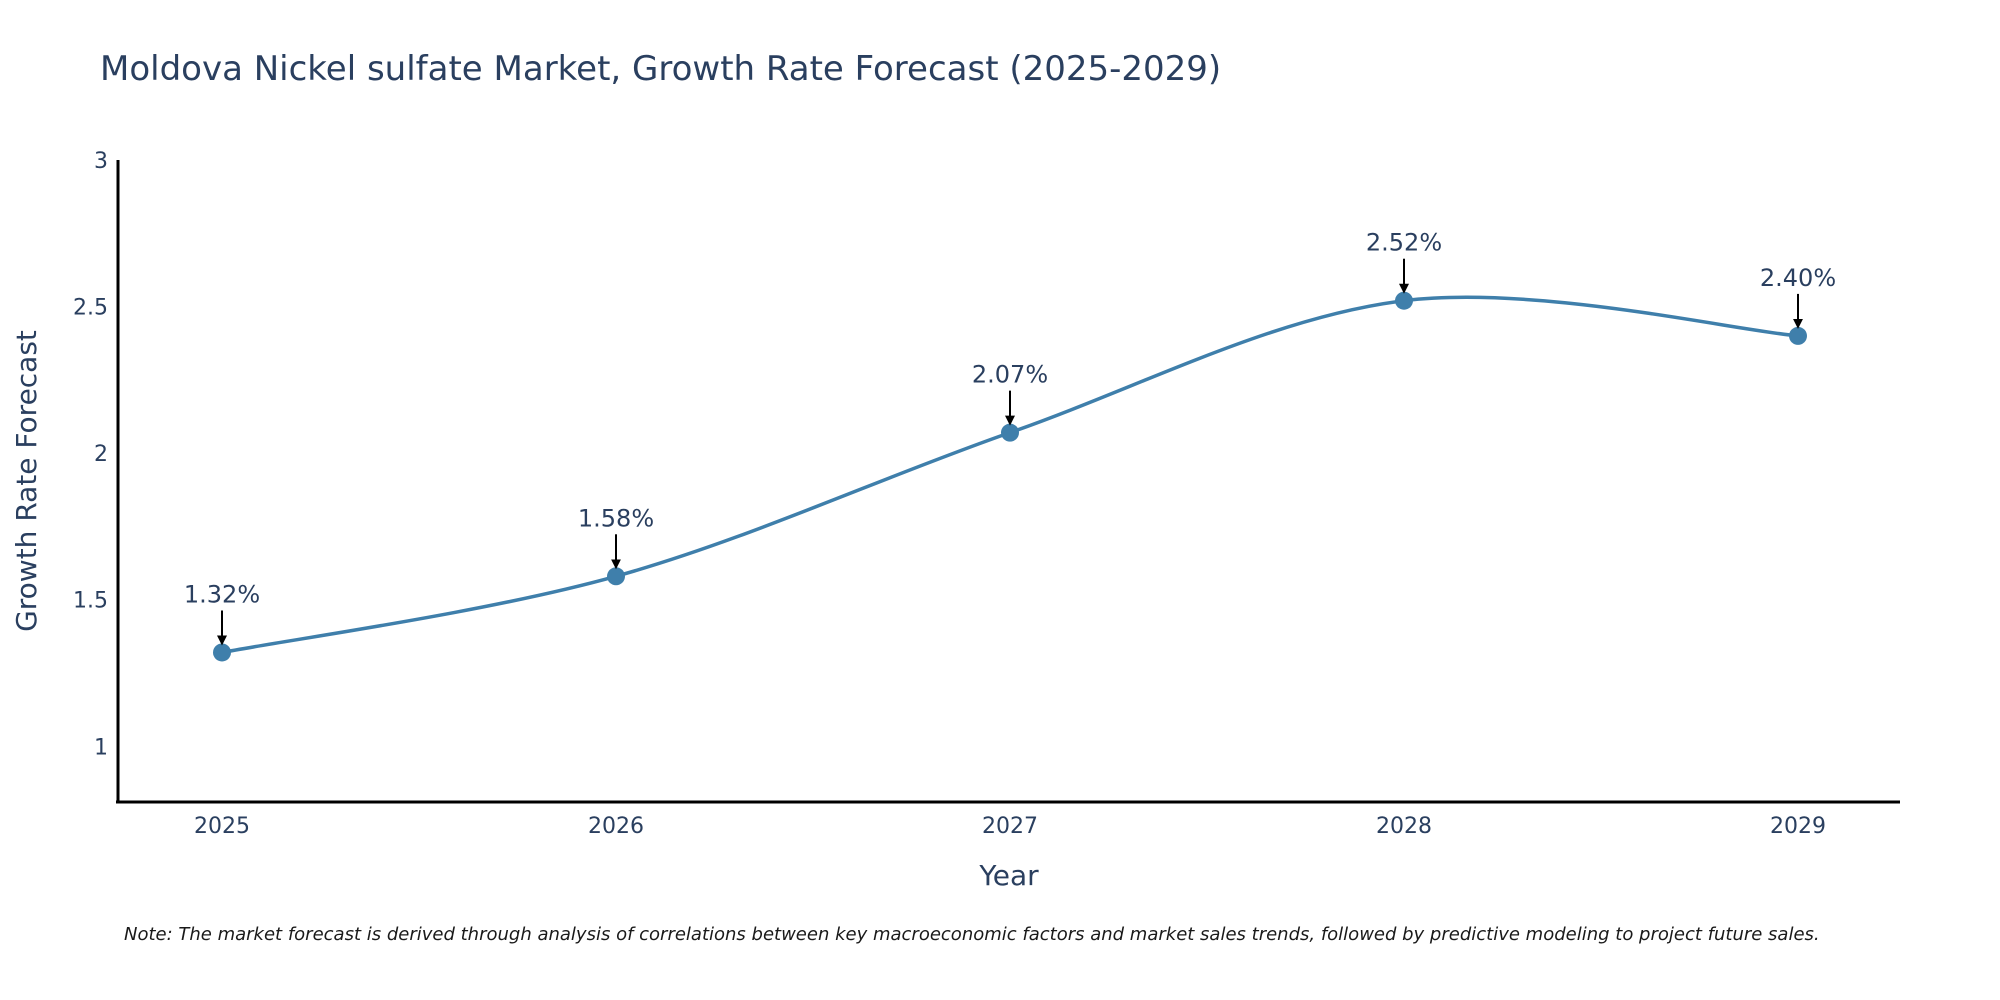 The width and height of the screenshot is (2000, 1000). Describe the element at coordinates (1404, 243) in the screenshot. I see `data-label: 2.52%` at that location.